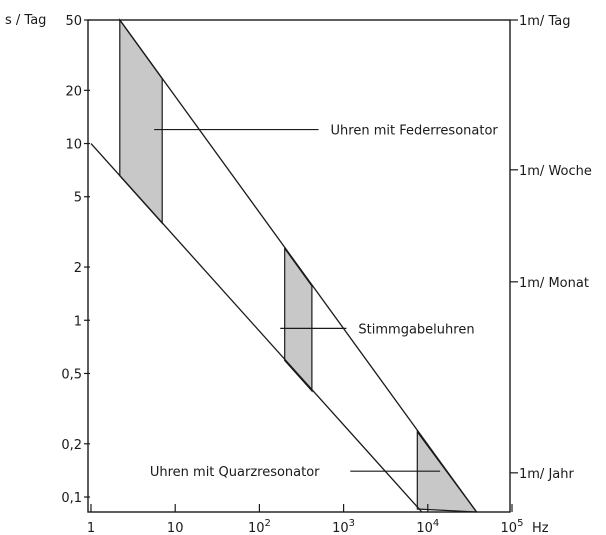 The width and height of the screenshot is (606, 535). What do you see at coordinates (73, 21) in the screenshot?
I see `y-tick-label-left: 50` at bounding box center [73, 21].